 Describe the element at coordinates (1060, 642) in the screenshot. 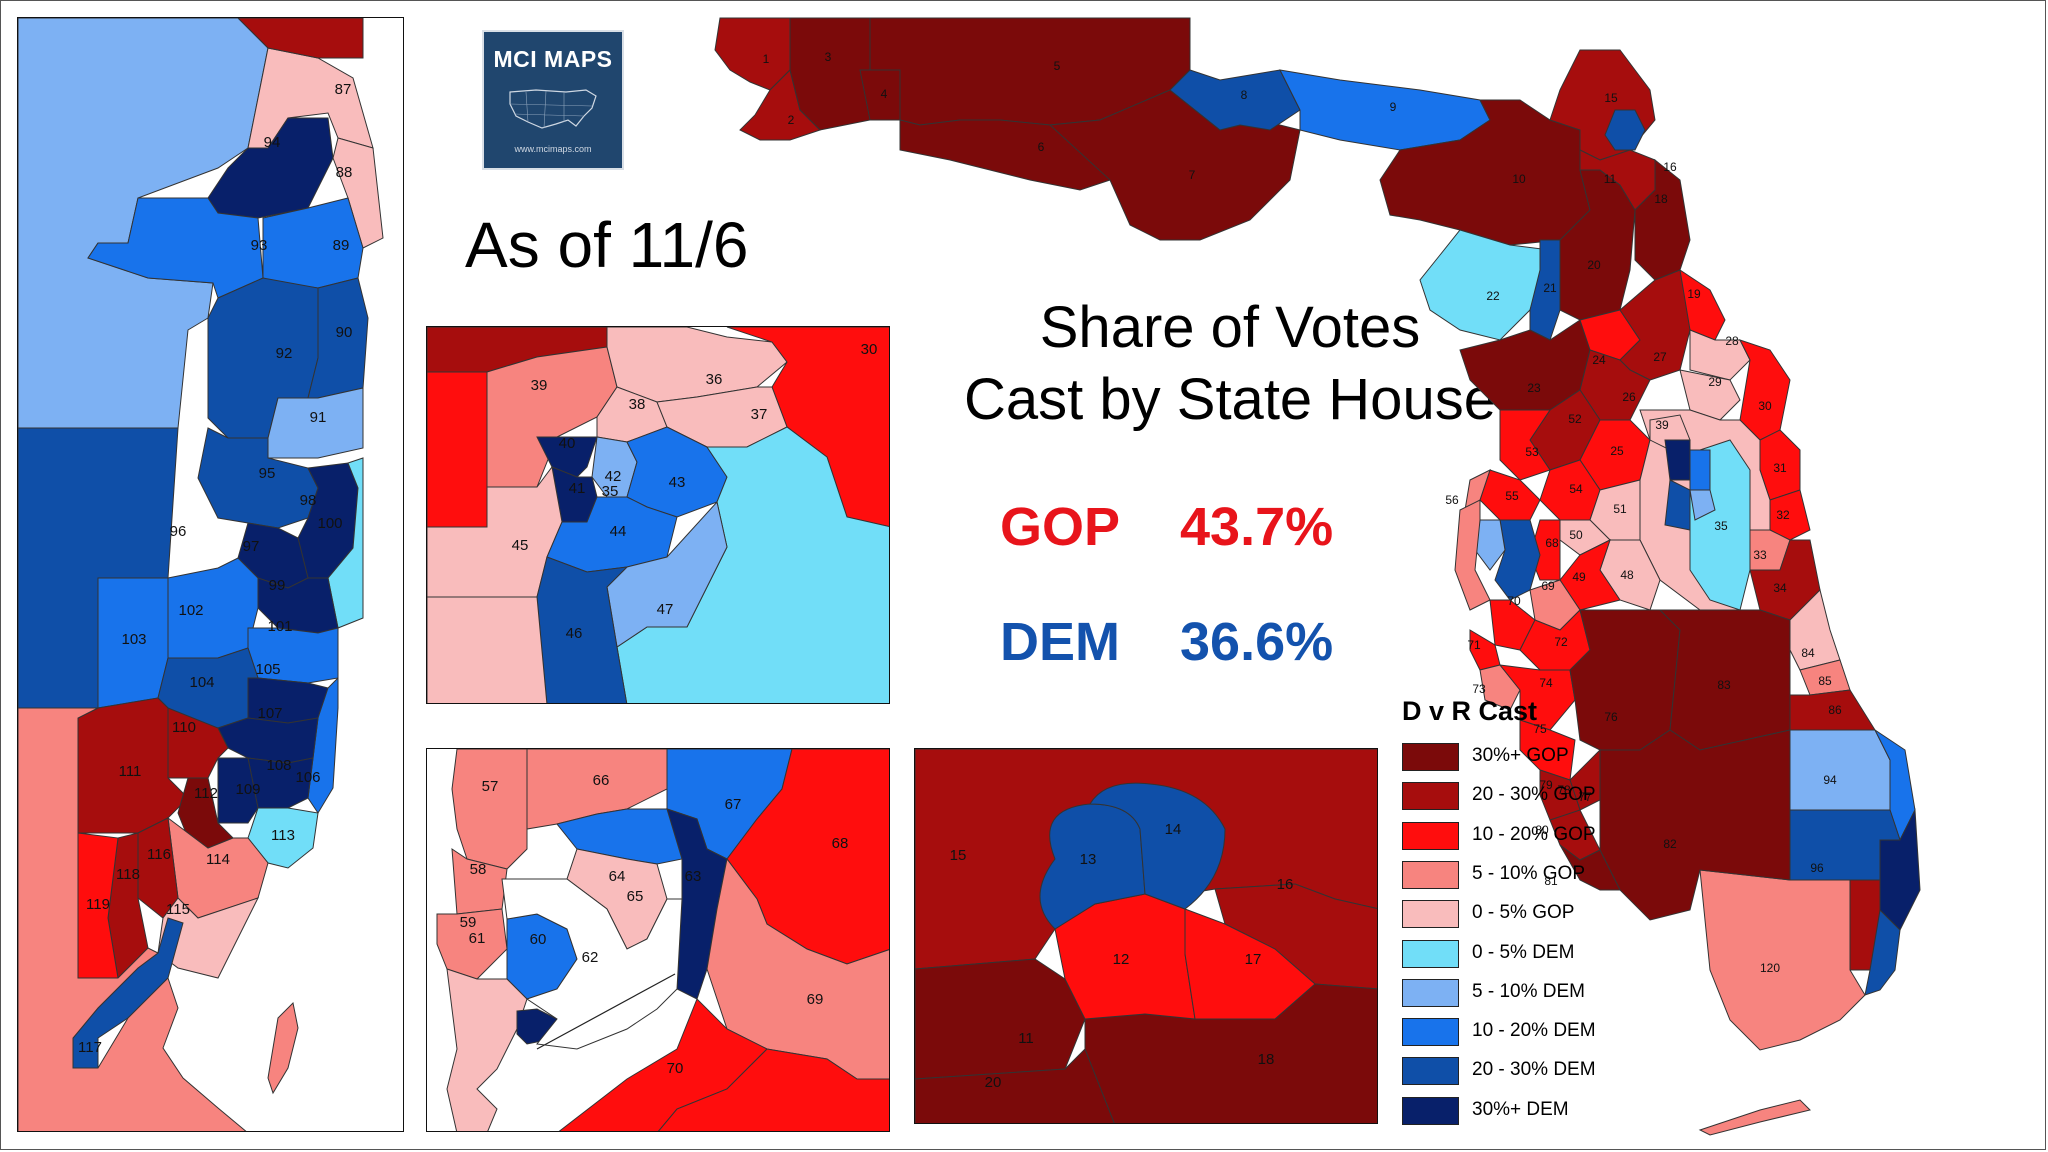

I see `dem-party-label: DEM` at that location.